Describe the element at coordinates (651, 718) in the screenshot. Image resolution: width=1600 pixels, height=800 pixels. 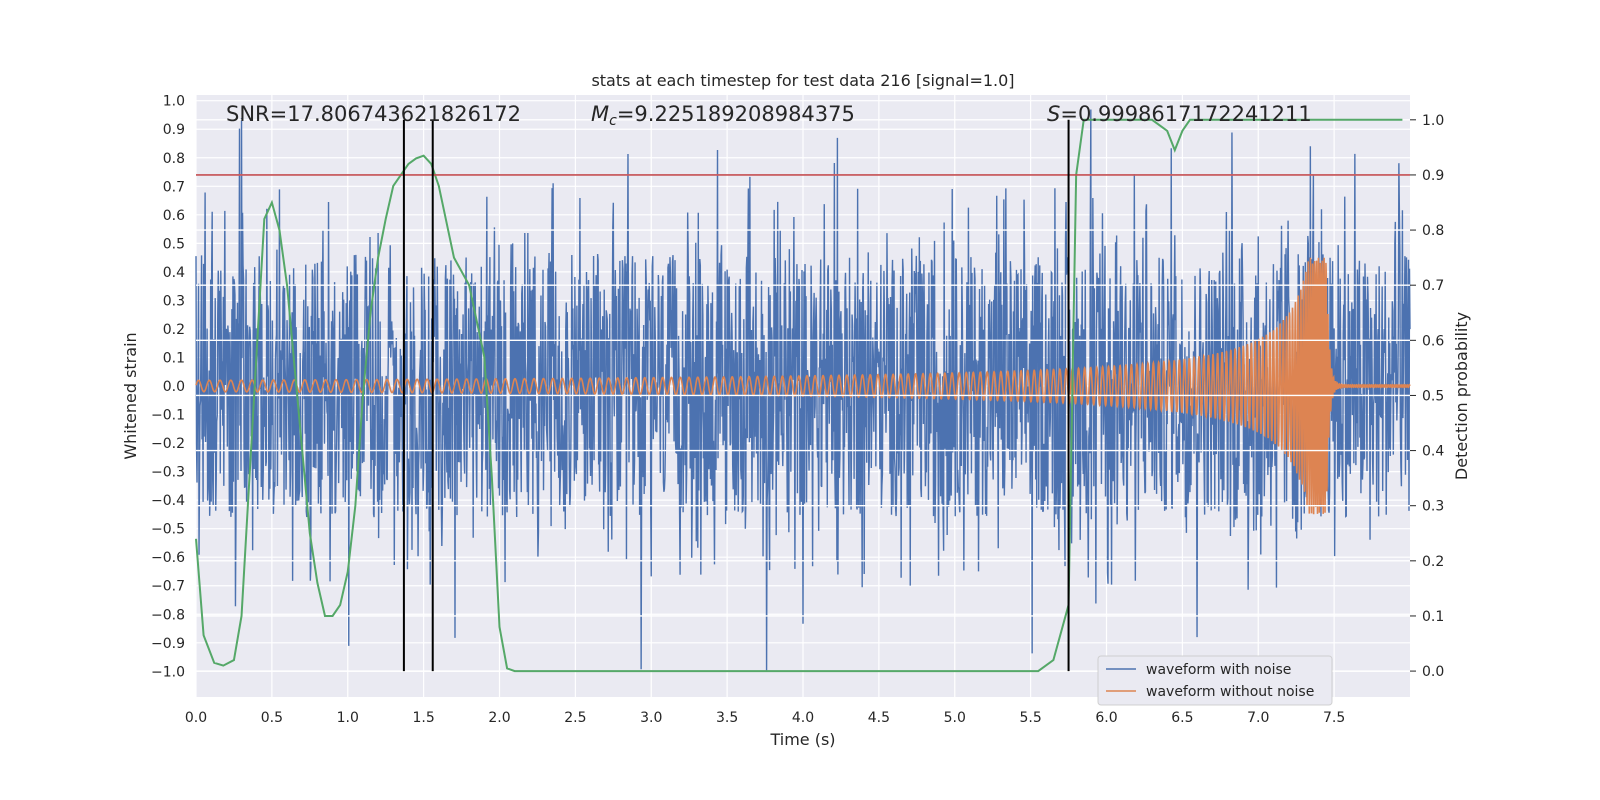
I see `x-tick-label: 3.0` at that location.